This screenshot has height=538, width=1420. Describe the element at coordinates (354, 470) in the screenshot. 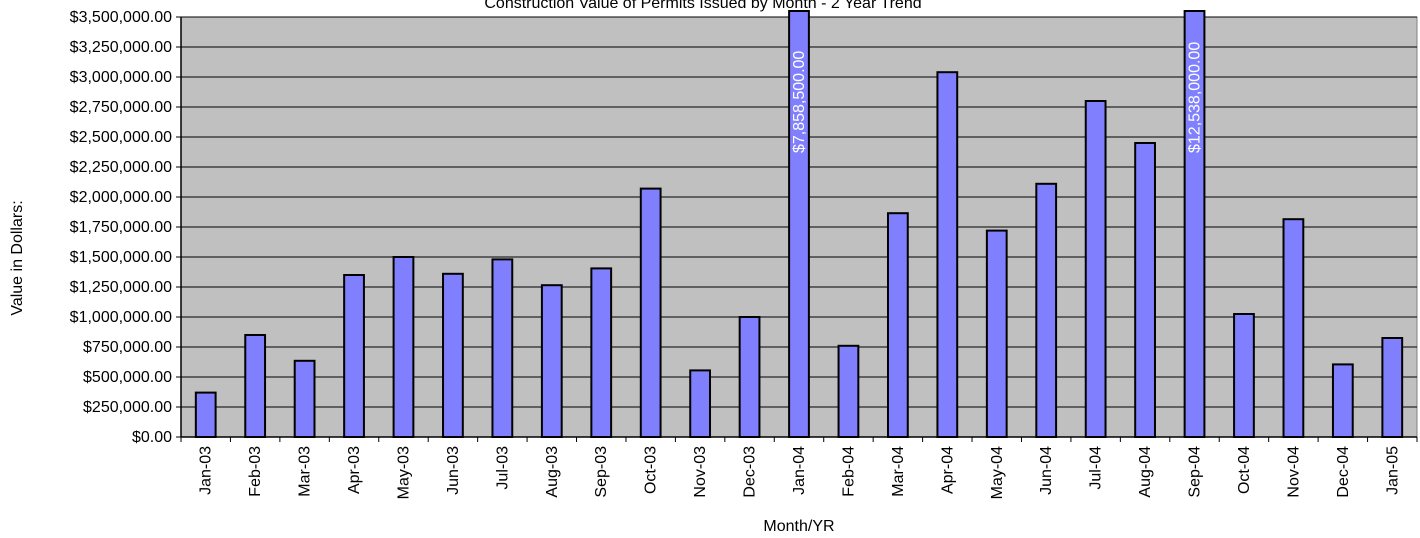

I see `x-tick-label: Apr-03` at that location.